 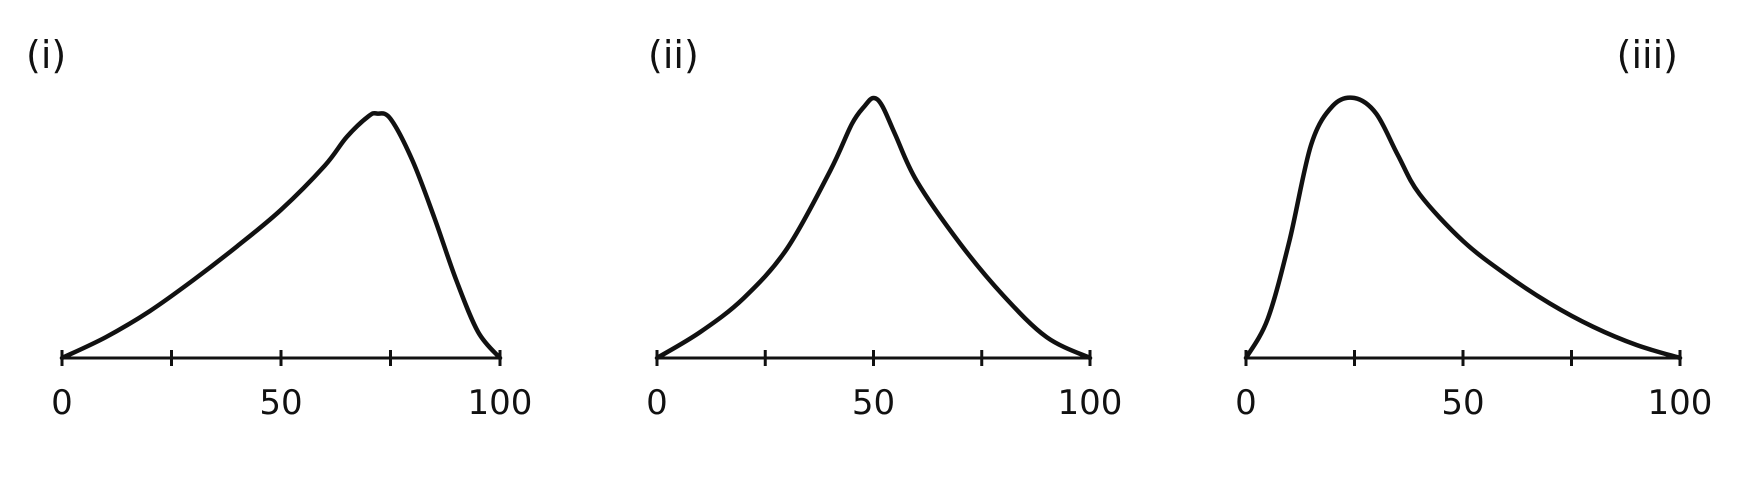 I want to click on panel-label: (i), so click(x=46, y=55).